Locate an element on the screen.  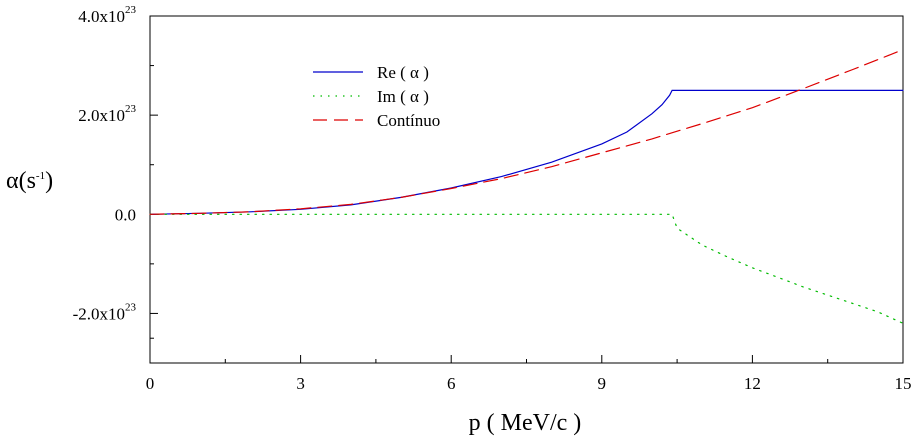
x-tick-label: 9 is located at coordinates (602, 383).